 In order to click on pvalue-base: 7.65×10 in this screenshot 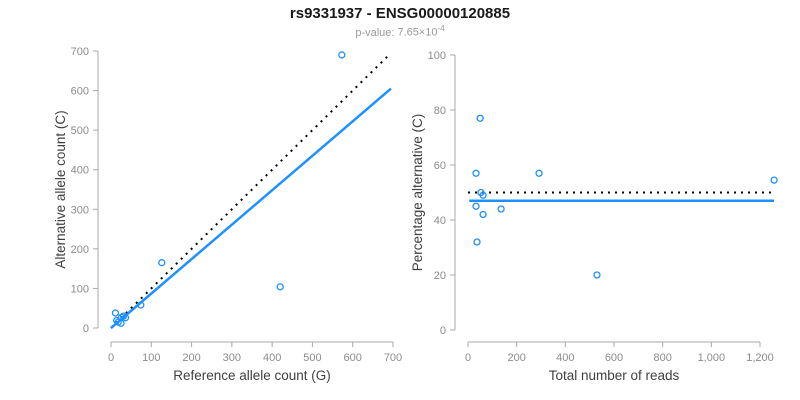, I will do `click(417, 32)`.